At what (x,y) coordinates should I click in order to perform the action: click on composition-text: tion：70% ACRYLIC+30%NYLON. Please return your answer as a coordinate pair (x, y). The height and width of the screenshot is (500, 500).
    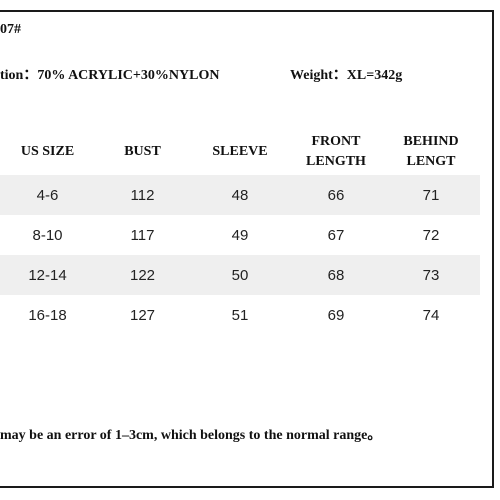
    Looking at the image, I should click on (110, 75).